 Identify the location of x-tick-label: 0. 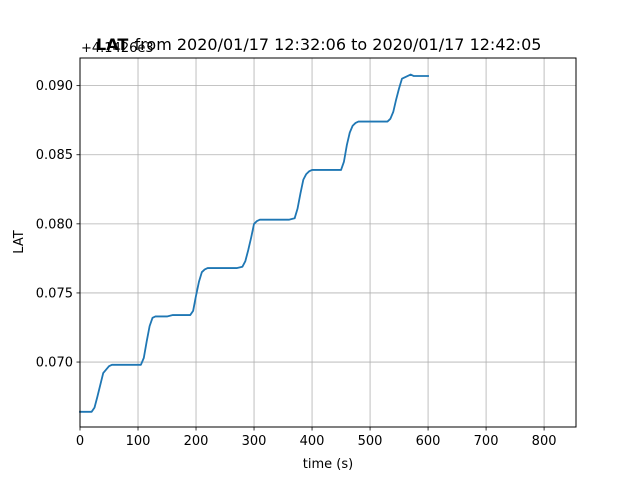
(80, 441).